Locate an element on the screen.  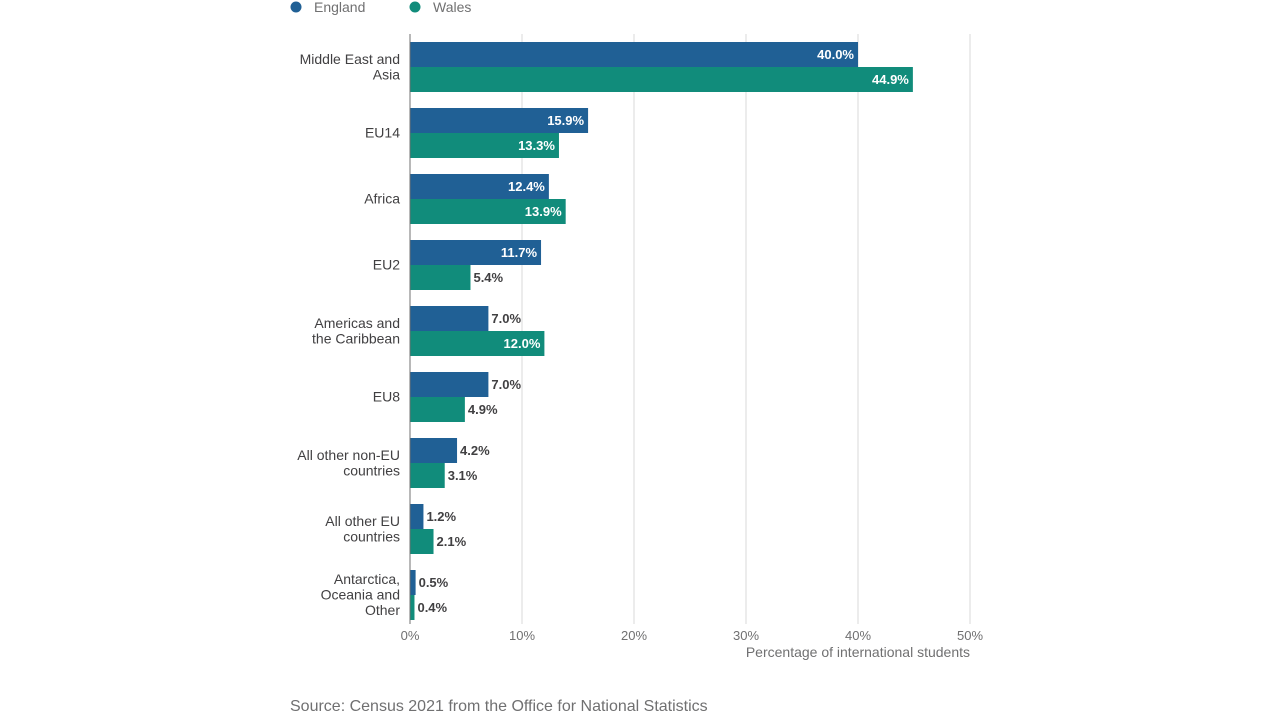
data-label: 4.2% is located at coordinates (475, 450).